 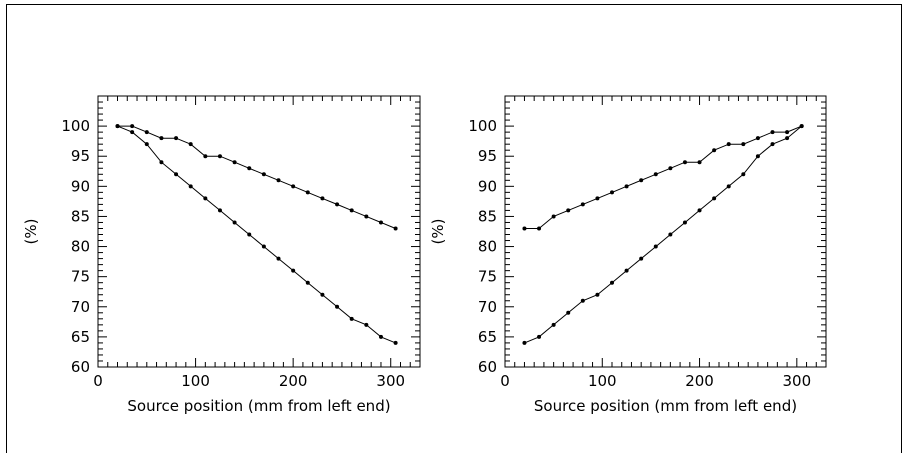 What do you see at coordinates (796, 381) in the screenshot?
I see `x-tick-label: 300` at bounding box center [796, 381].